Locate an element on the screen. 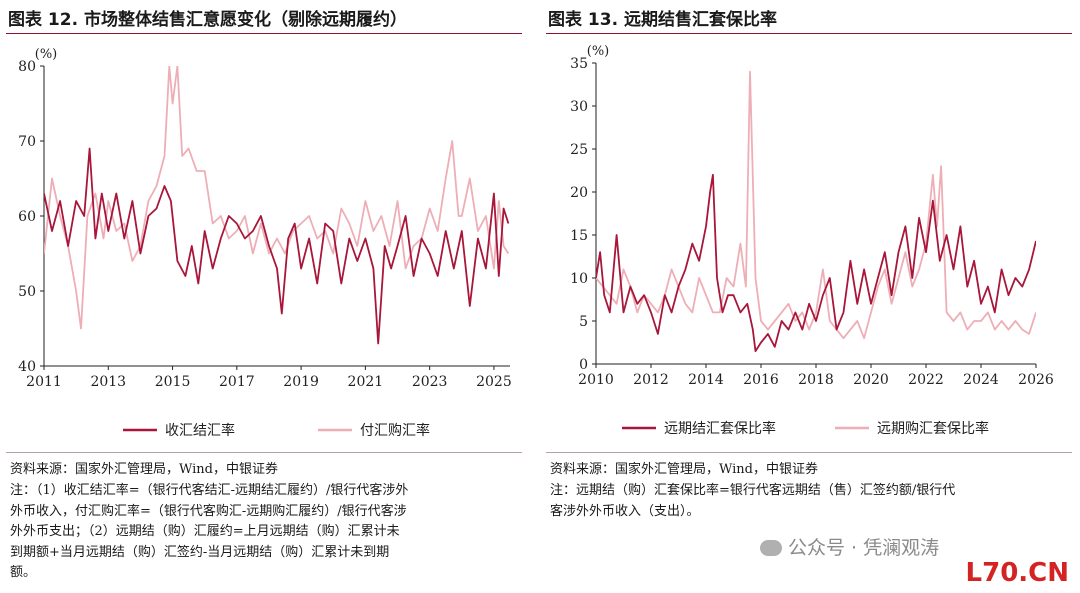 The image size is (1080, 593). left-legend-label: 收汇结汇率 is located at coordinates (200, 430).